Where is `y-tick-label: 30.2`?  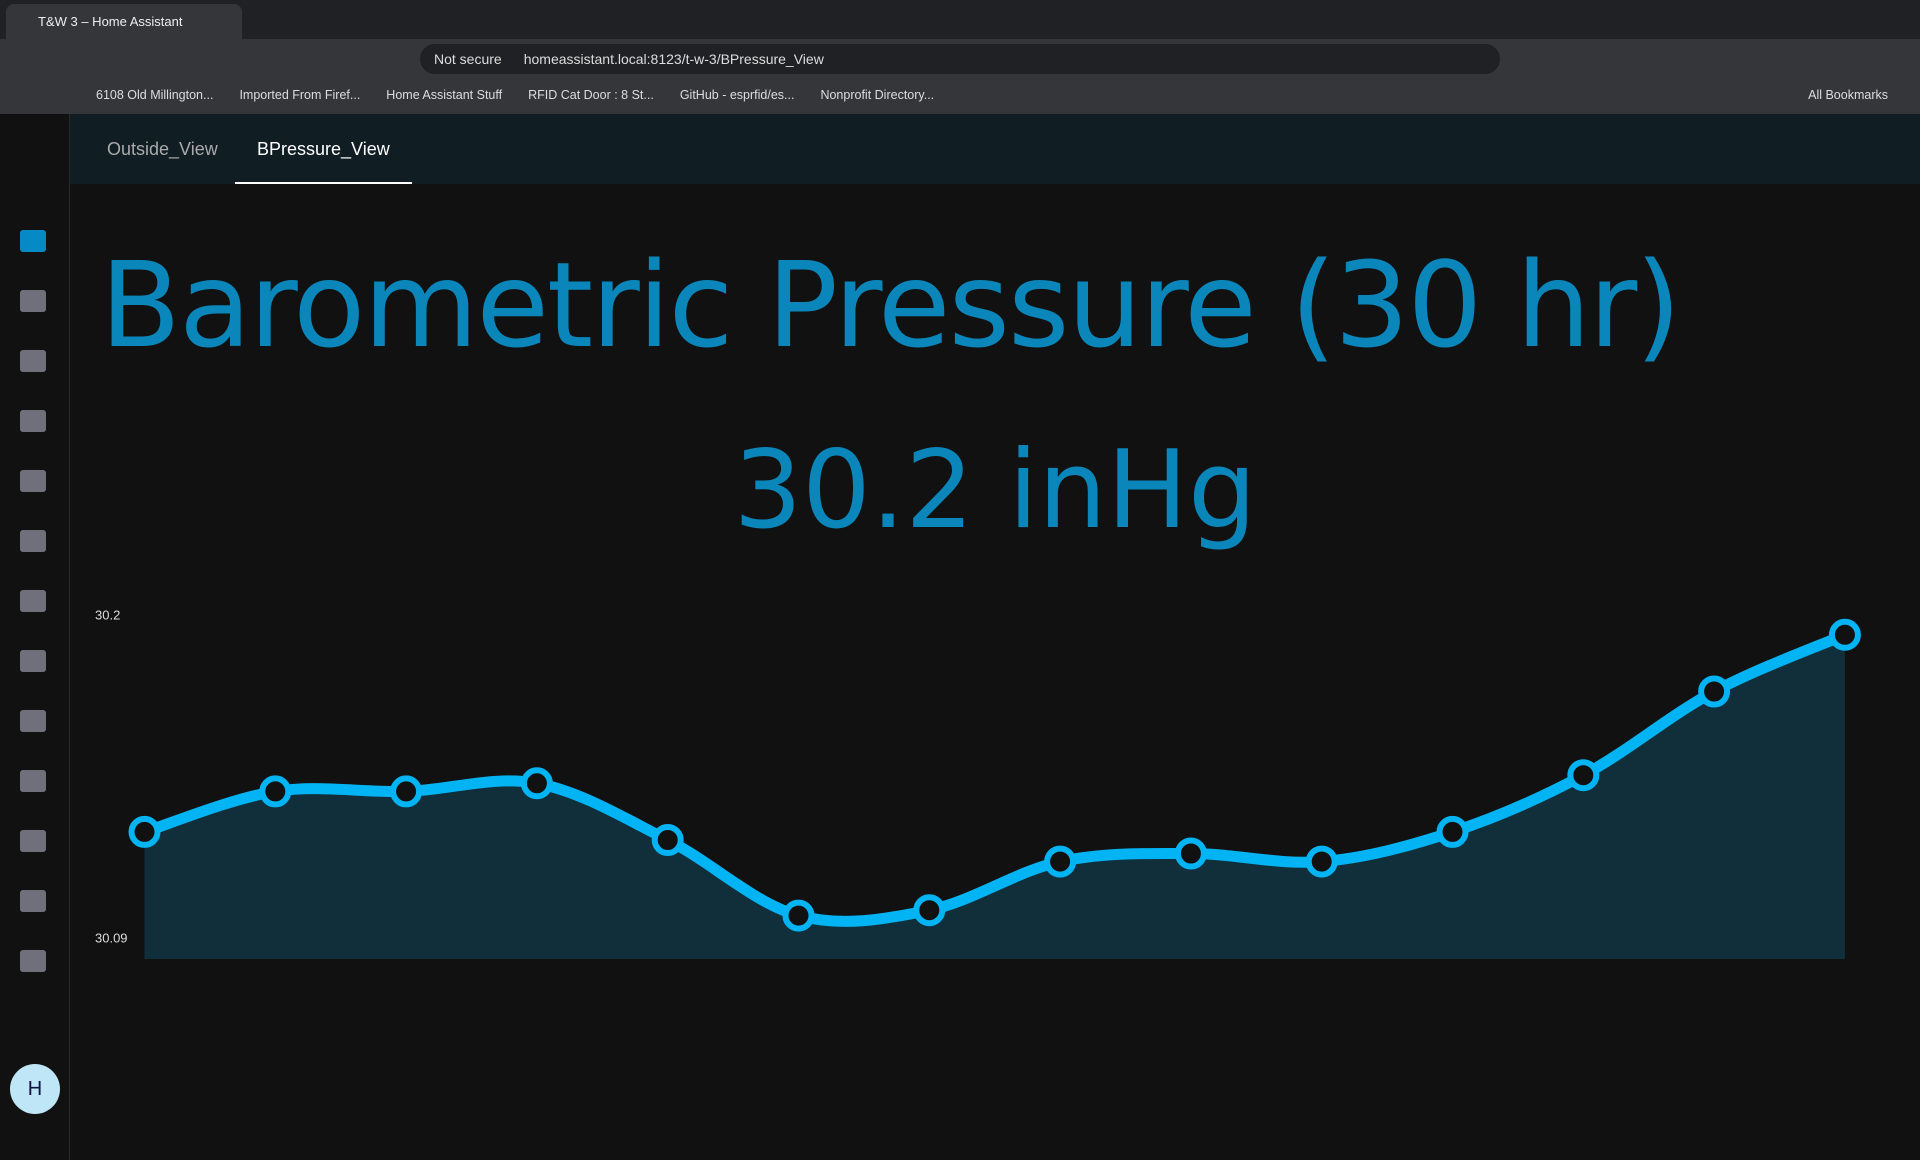
y-tick-label: 30.2 is located at coordinates (107, 614).